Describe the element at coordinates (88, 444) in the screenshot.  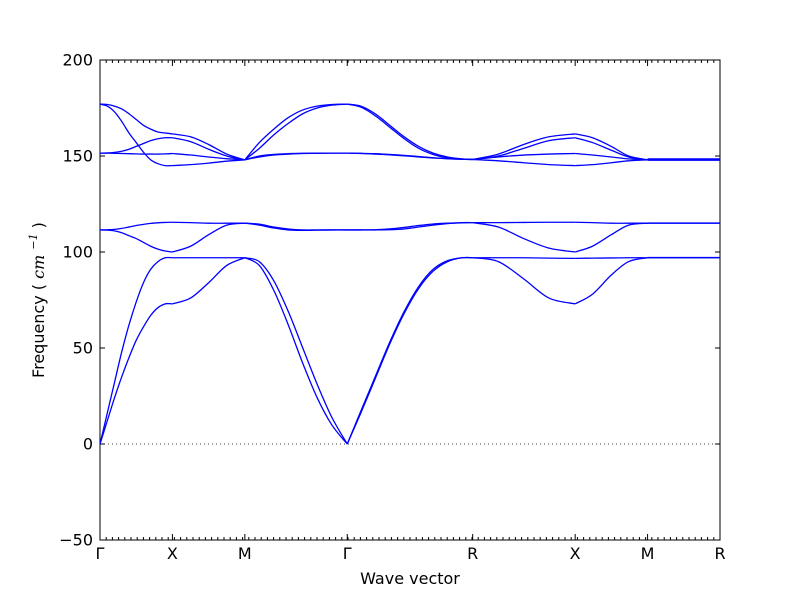
I see `y-tick-label: 0` at that location.